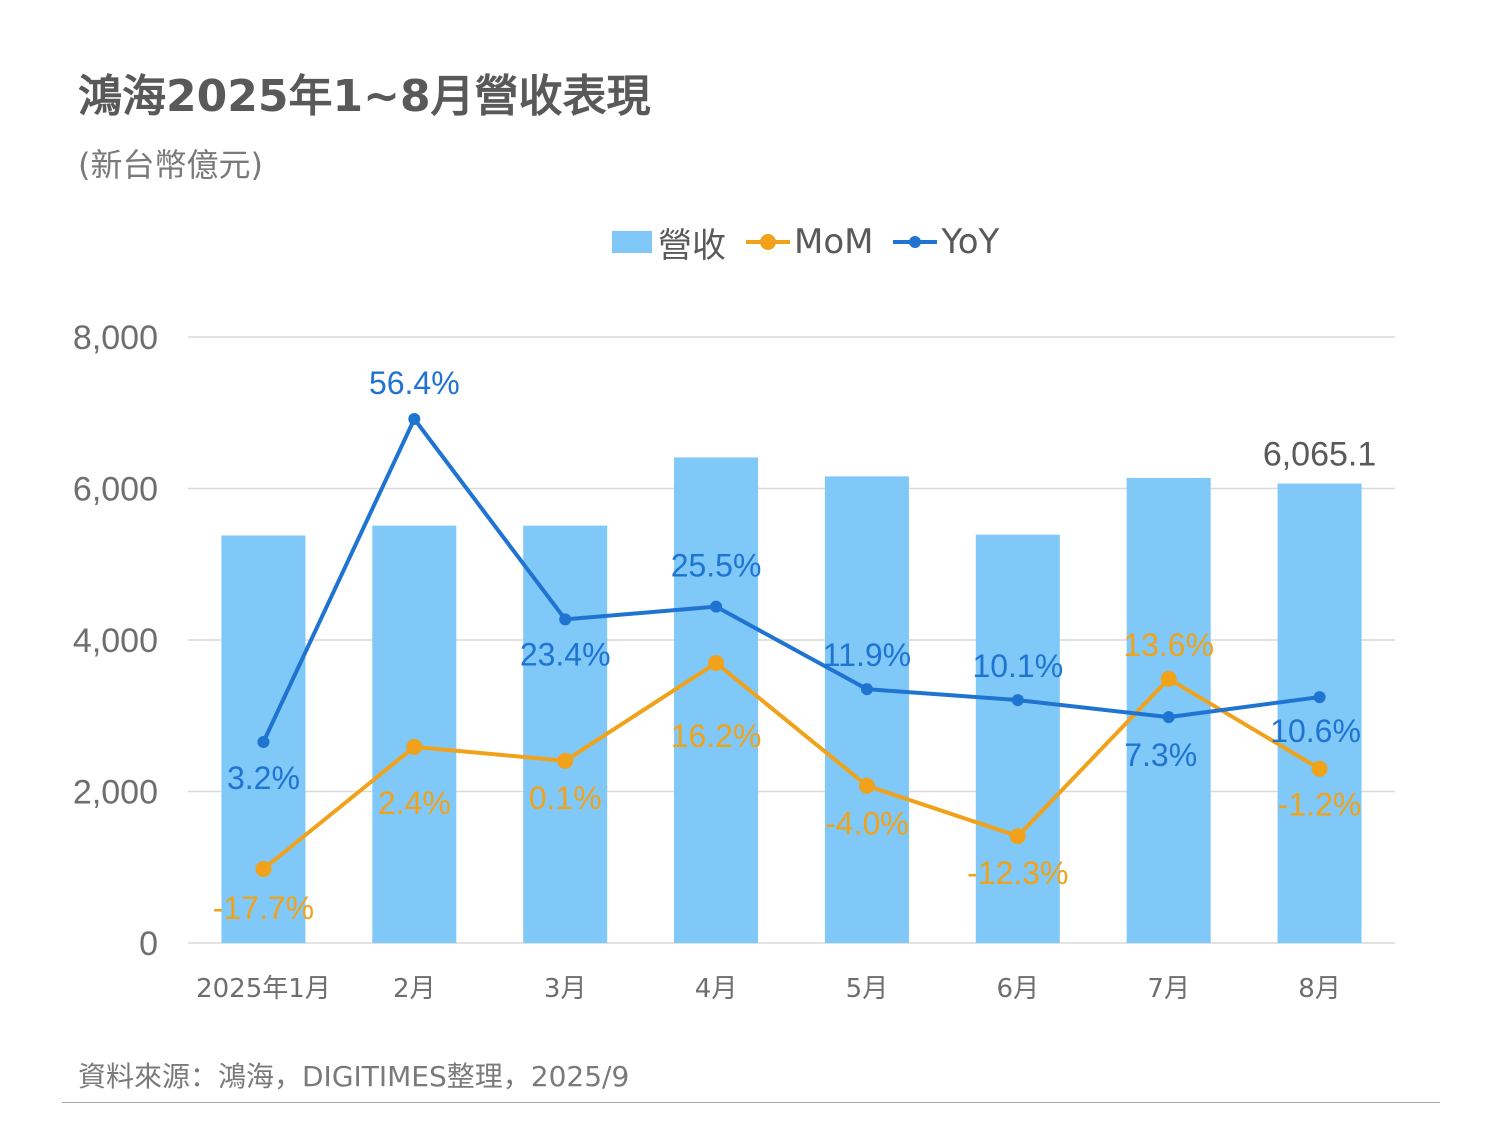 This screenshot has height=1125, width=1500. I want to click on yoy-data-label: 11.9%, so click(867, 655).